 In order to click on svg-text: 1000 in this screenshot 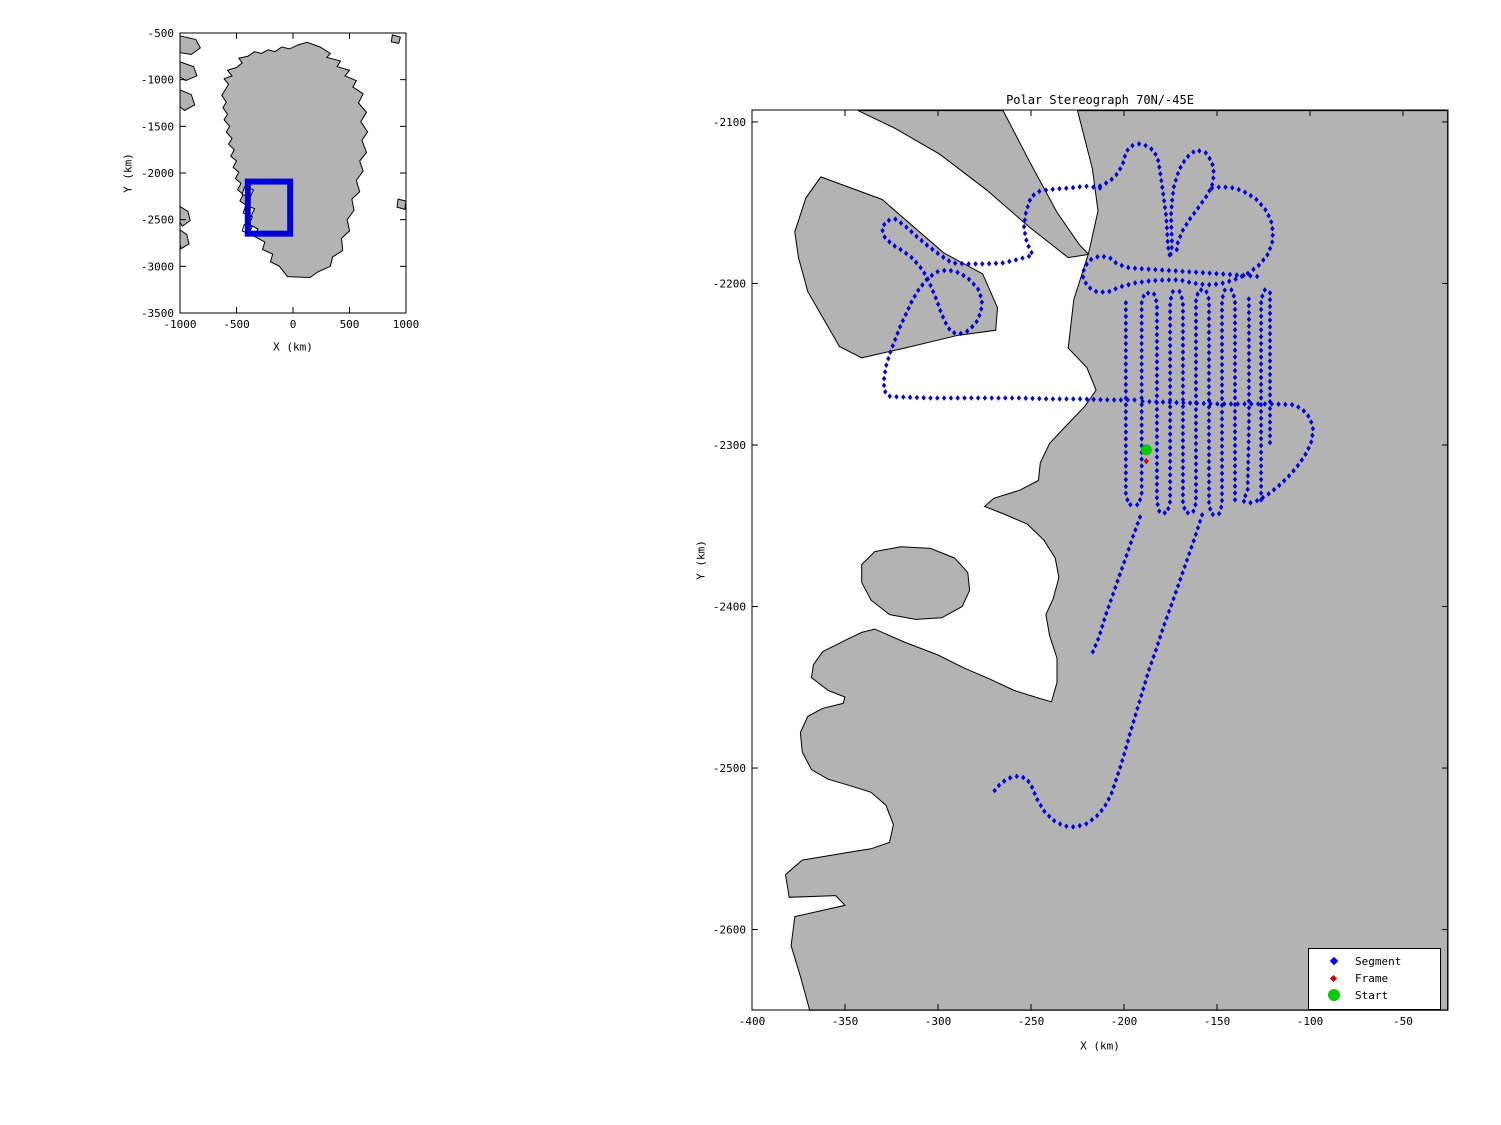, I will do `click(406, 324)`.